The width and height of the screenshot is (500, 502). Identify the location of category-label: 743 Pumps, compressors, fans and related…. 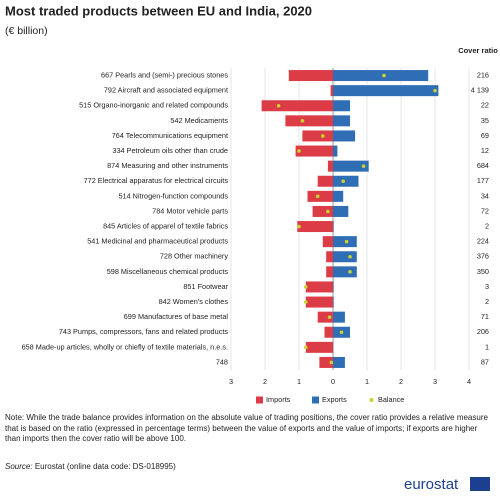
(143, 331).